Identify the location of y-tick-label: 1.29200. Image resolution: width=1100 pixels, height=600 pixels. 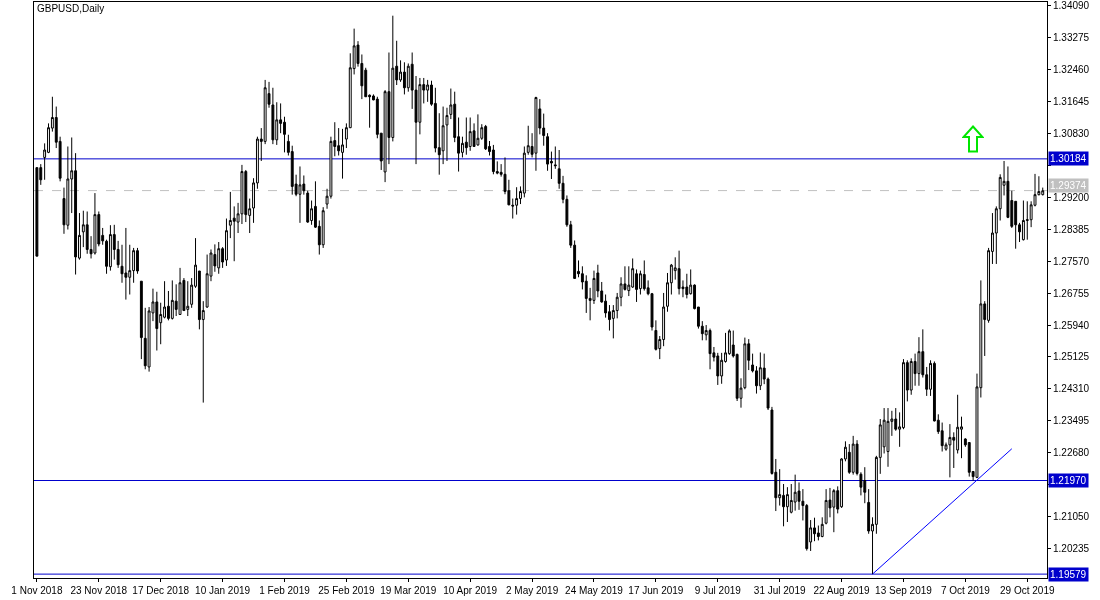
(1071, 197).